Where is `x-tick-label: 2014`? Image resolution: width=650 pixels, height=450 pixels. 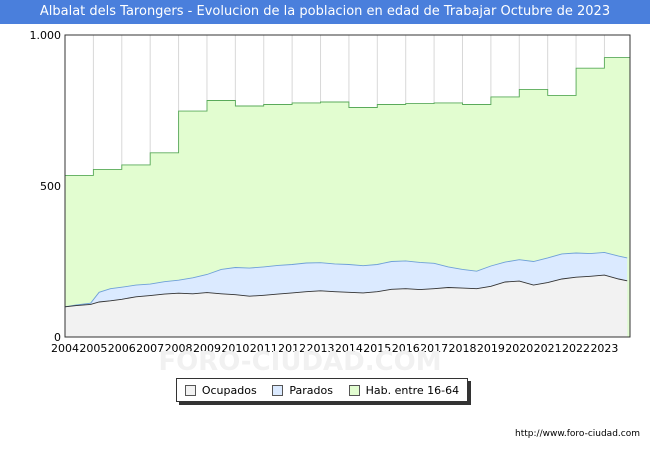 x-tick-label: 2014 is located at coordinates (349, 348).